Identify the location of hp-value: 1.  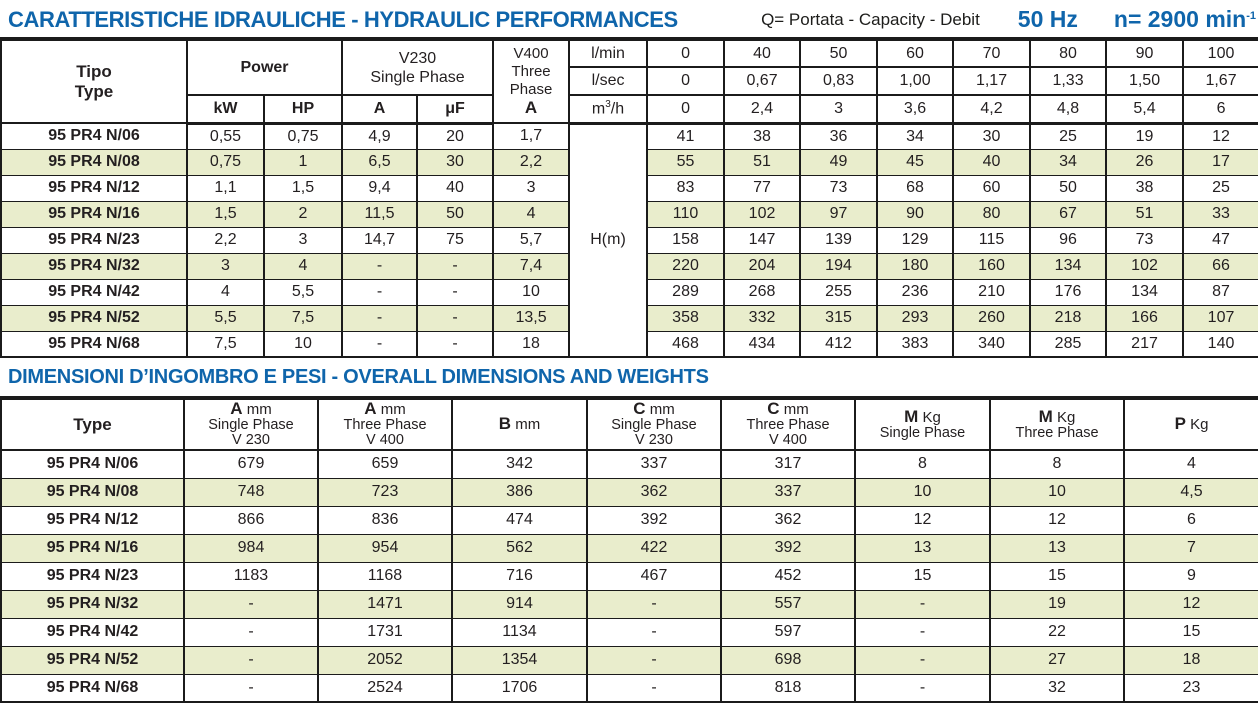
(303, 162).